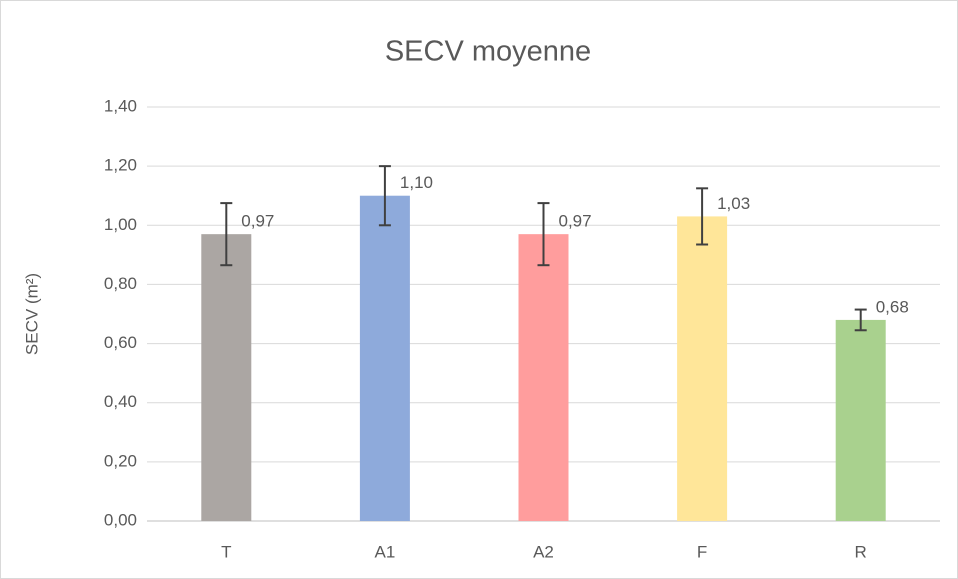  What do you see at coordinates (416, 182) in the screenshot?
I see `data-label: 1,10` at bounding box center [416, 182].